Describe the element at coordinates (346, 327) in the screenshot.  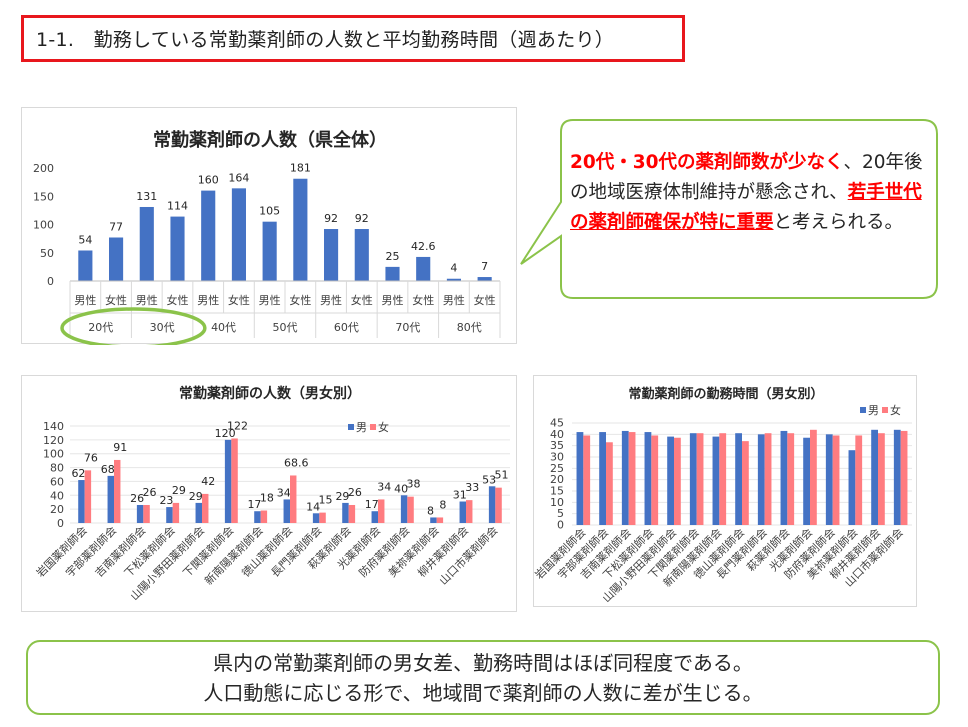
I see `group-label: 60代` at that location.